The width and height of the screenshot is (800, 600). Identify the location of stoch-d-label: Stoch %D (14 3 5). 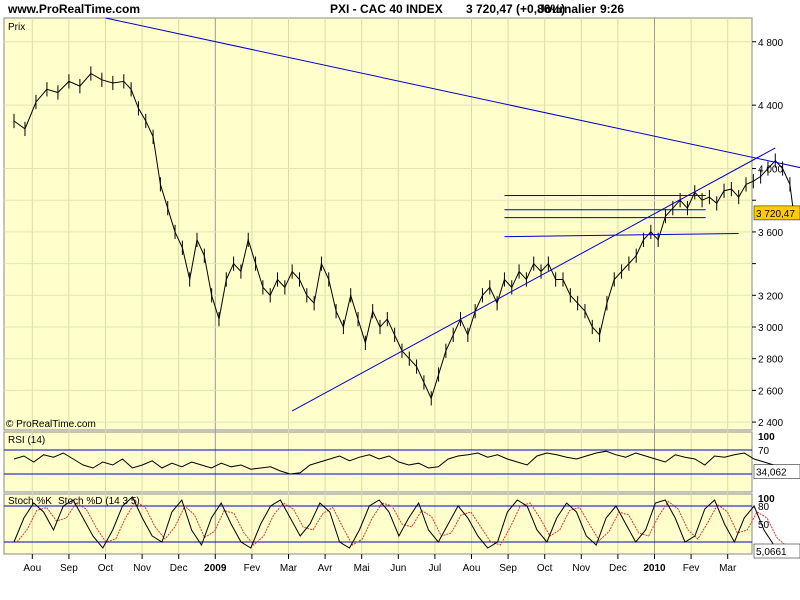
(99, 501).